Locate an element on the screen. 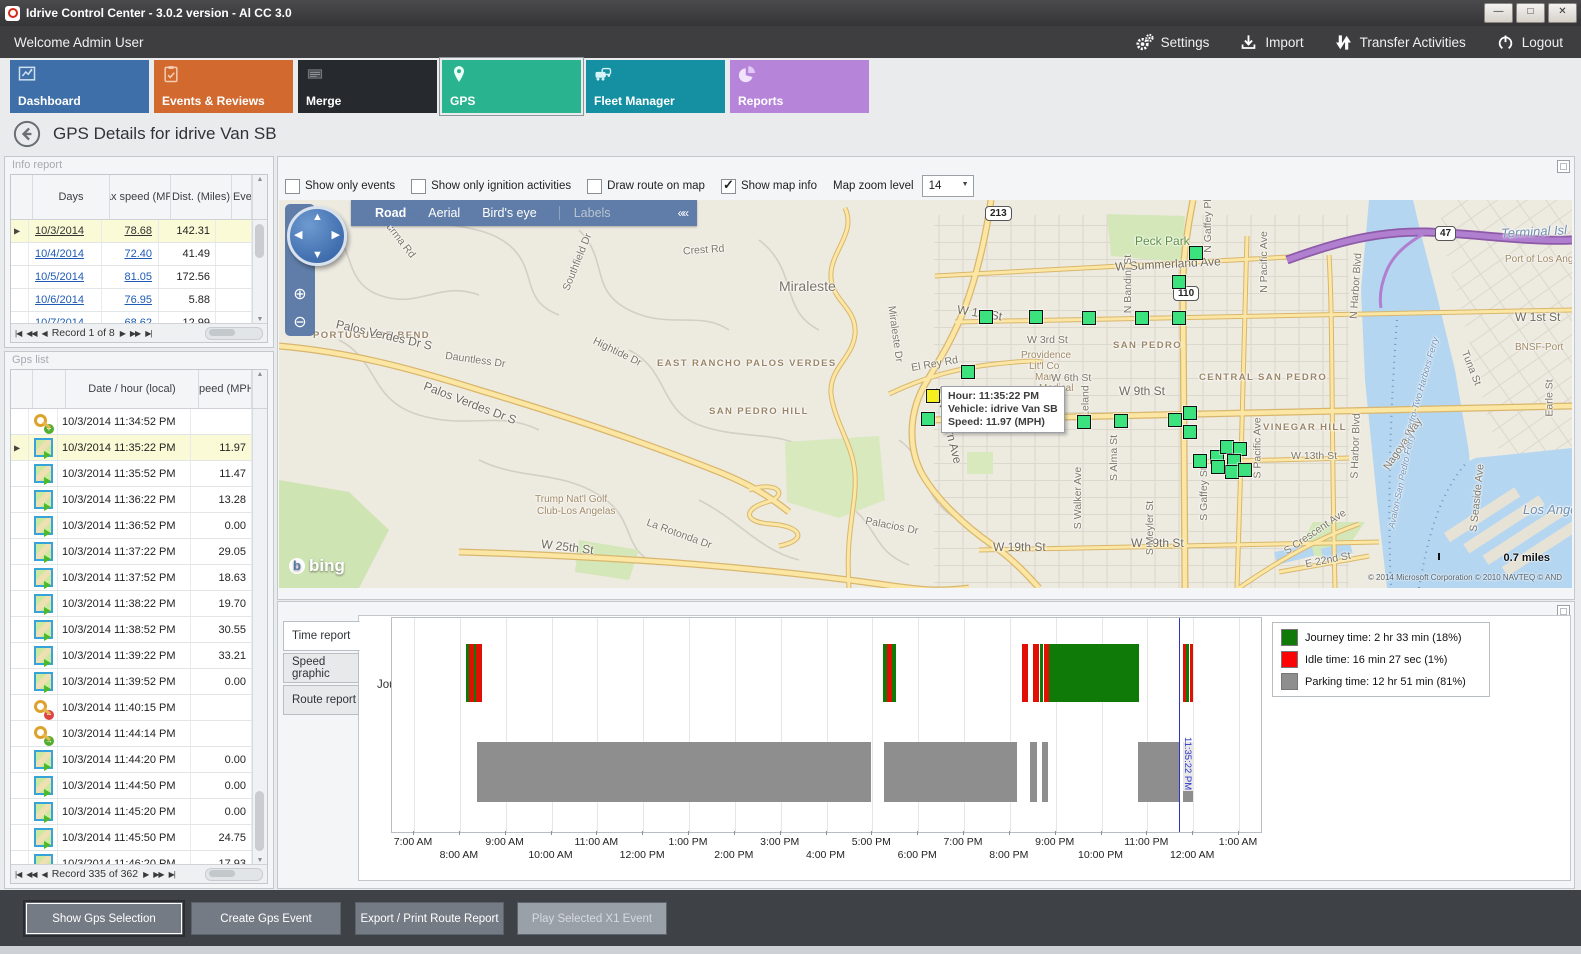  map-panel-collapse-button is located at coordinates (1563, 166).